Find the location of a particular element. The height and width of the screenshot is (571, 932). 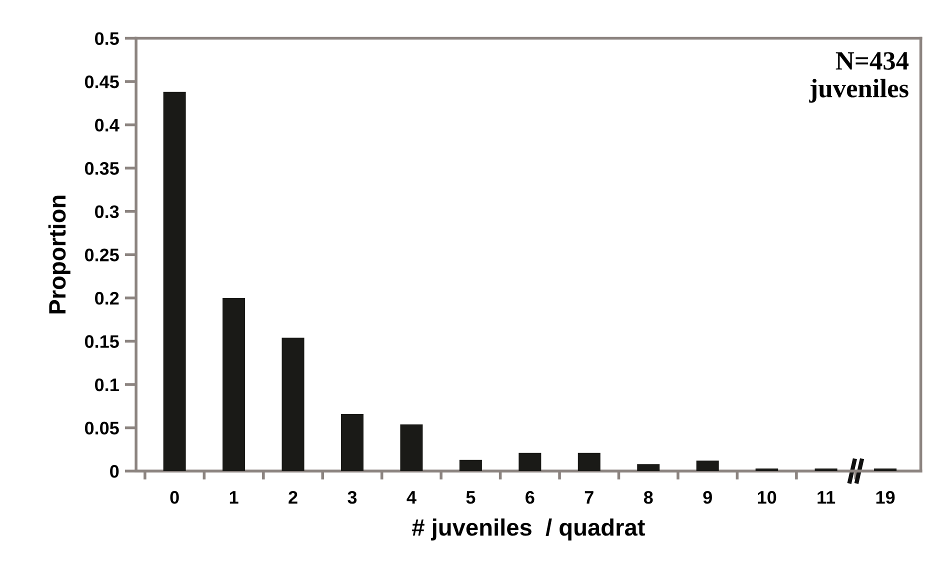

y-axis-title: Proportion is located at coordinates (59, 255).